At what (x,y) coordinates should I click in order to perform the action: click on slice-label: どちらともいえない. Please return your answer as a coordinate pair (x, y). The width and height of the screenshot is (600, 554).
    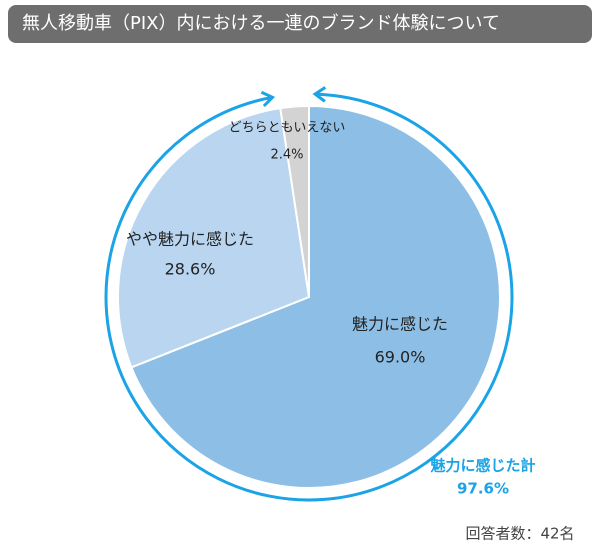
    Looking at the image, I should click on (287, 128).